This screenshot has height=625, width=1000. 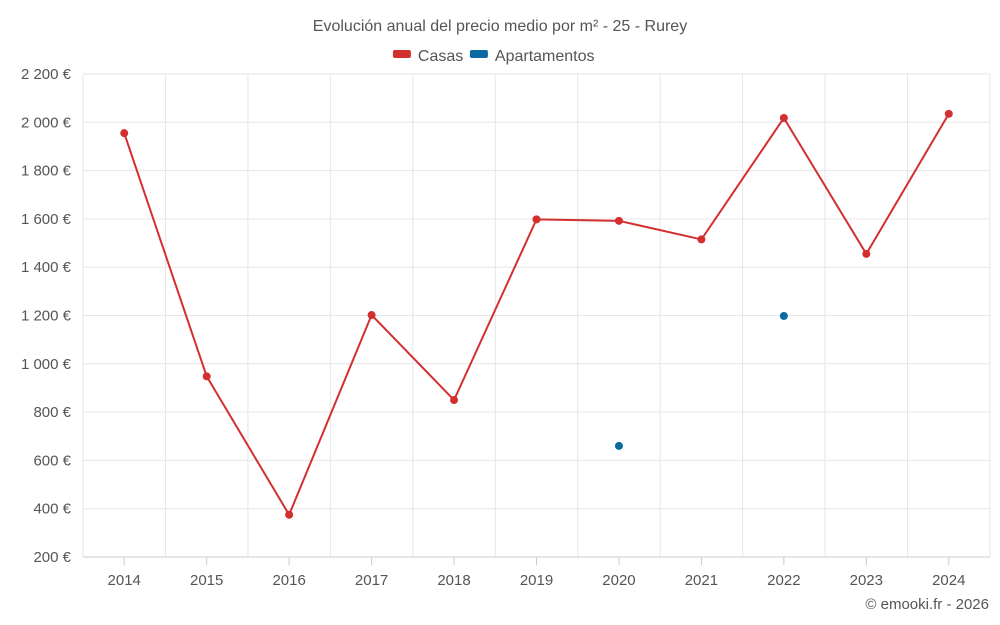 What do you see at coordinates (948, 580) in the screenshot?
I see `x-tick-label: 2024` at bounding box center [948, 580].